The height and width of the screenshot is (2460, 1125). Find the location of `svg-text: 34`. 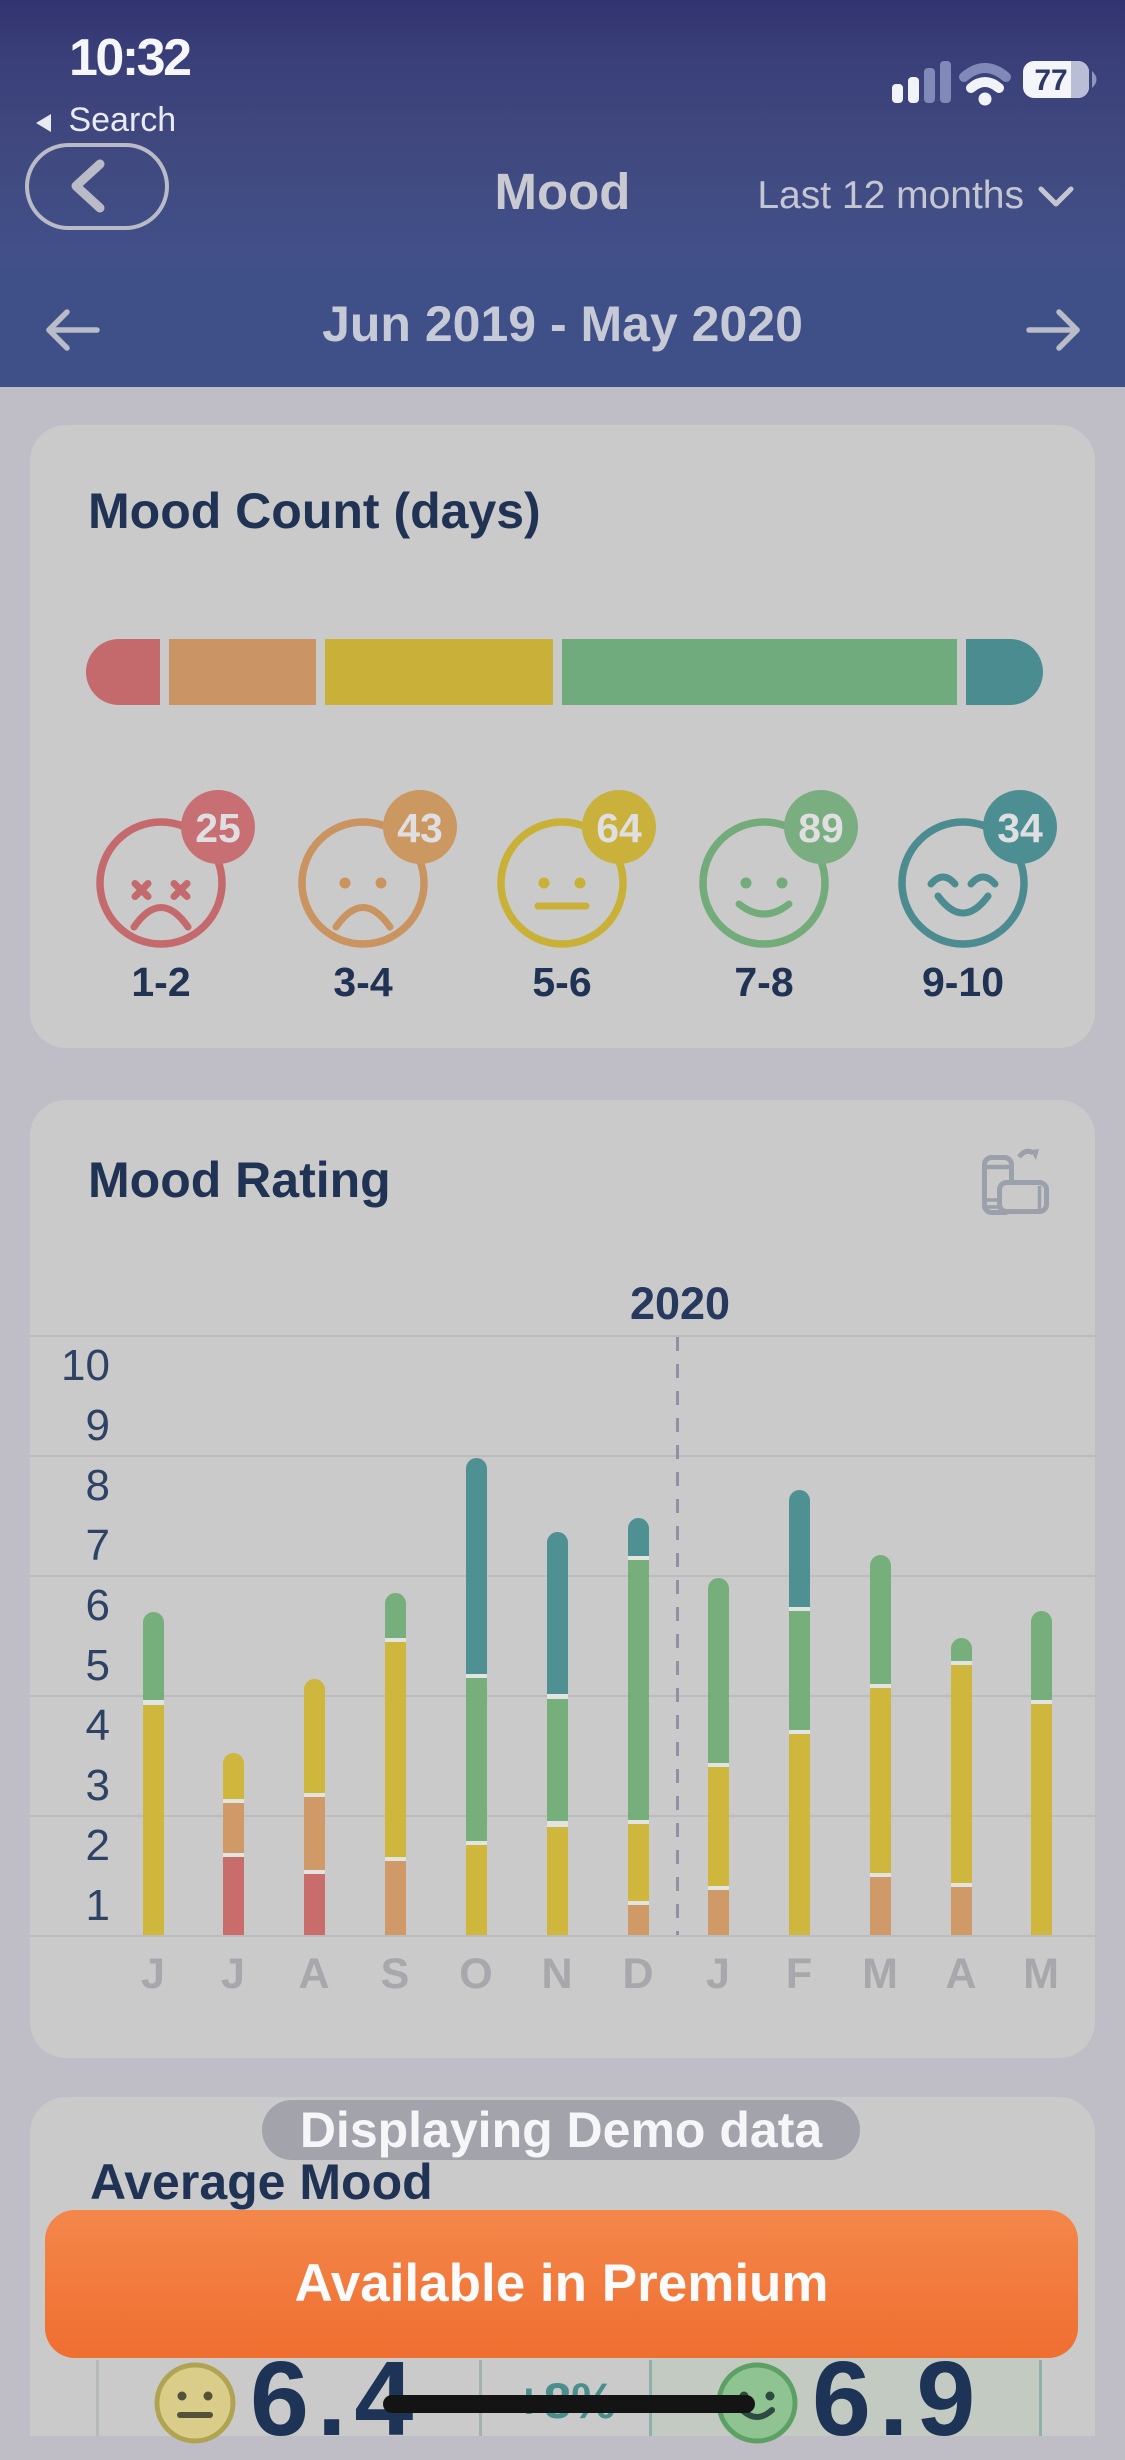

svg-text: 34 is located at coordinates (1020, 828).